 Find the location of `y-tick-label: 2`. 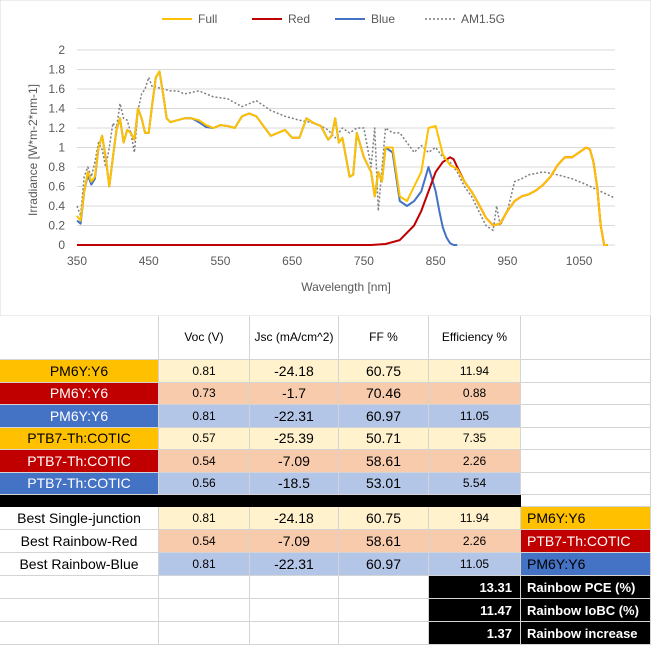

y-tick-label: 2 is located at coordinates (61, 50).